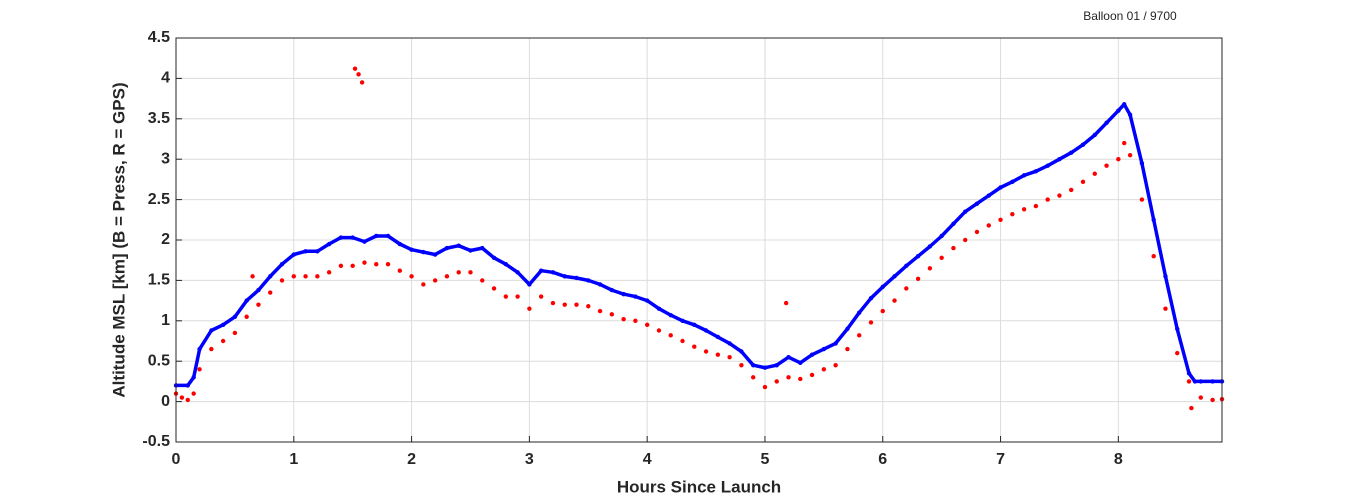  I want to click on x-axis-label: Hours Since Launch, so click(699, 486).